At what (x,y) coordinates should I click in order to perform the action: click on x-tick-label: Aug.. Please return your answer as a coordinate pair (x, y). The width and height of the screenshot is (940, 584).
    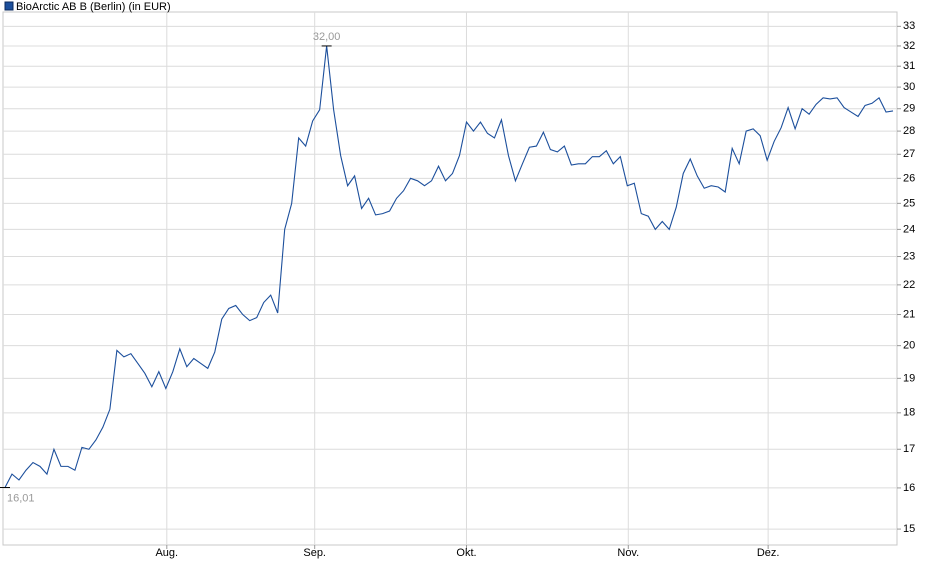
    Looking at the image, I should click on (166, 553).